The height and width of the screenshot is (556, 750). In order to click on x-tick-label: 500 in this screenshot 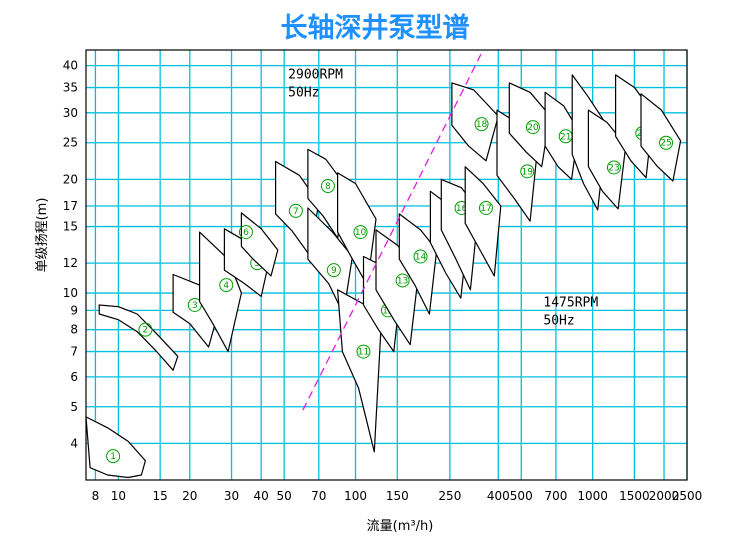, I will do `click(521, 496)`.